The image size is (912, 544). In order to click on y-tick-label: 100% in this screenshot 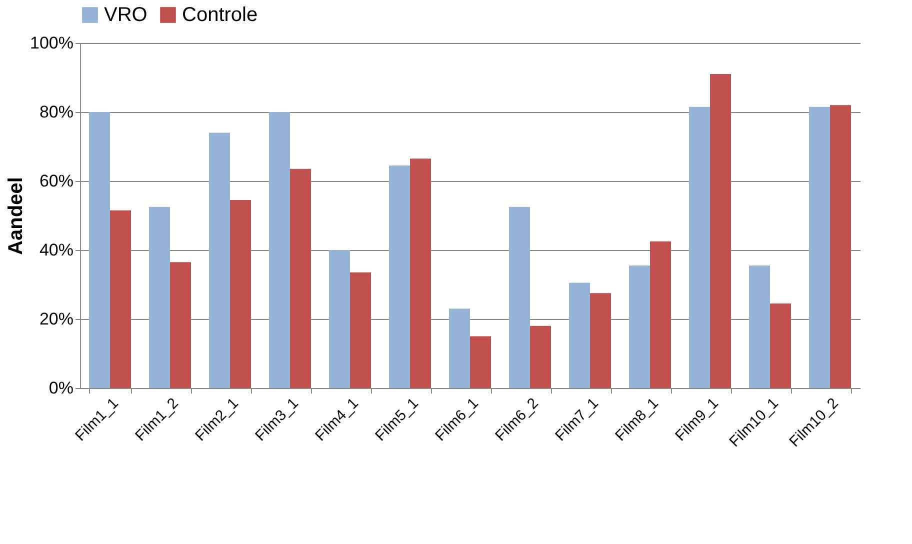, I will do `click(52, 43)`.